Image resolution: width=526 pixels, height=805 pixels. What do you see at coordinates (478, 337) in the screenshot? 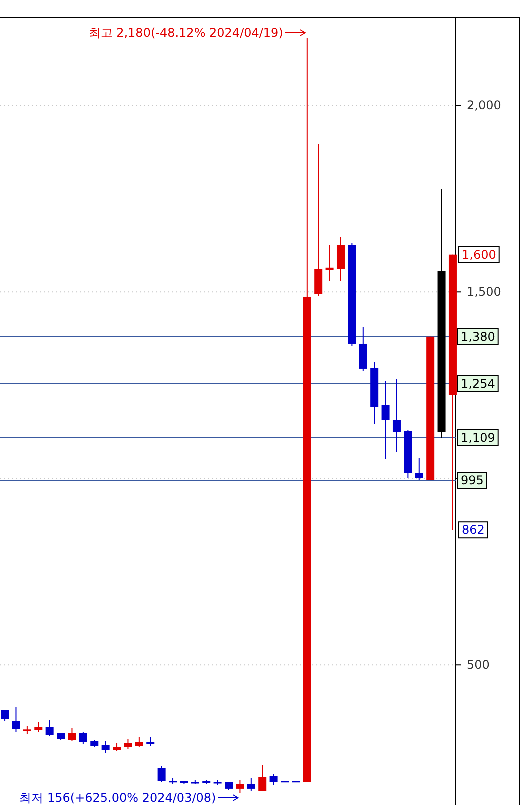
I see `ref-line-label: 1,380` at bounding box center [478, 337].